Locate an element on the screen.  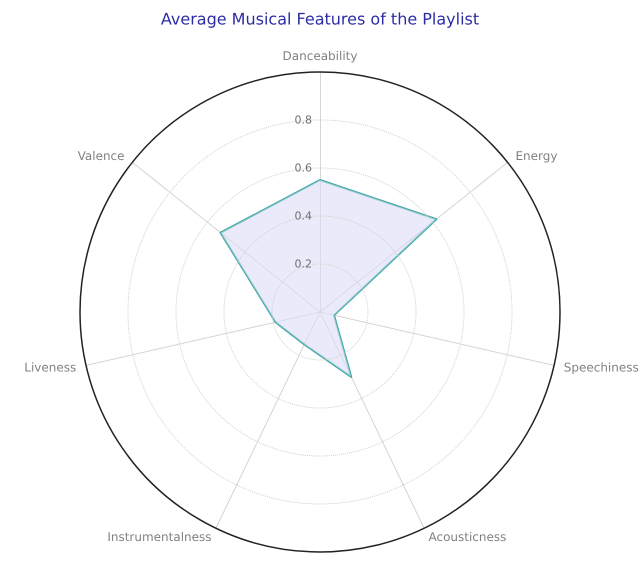
y-tick-label: 0.6 is located at coordinates (303, 168).